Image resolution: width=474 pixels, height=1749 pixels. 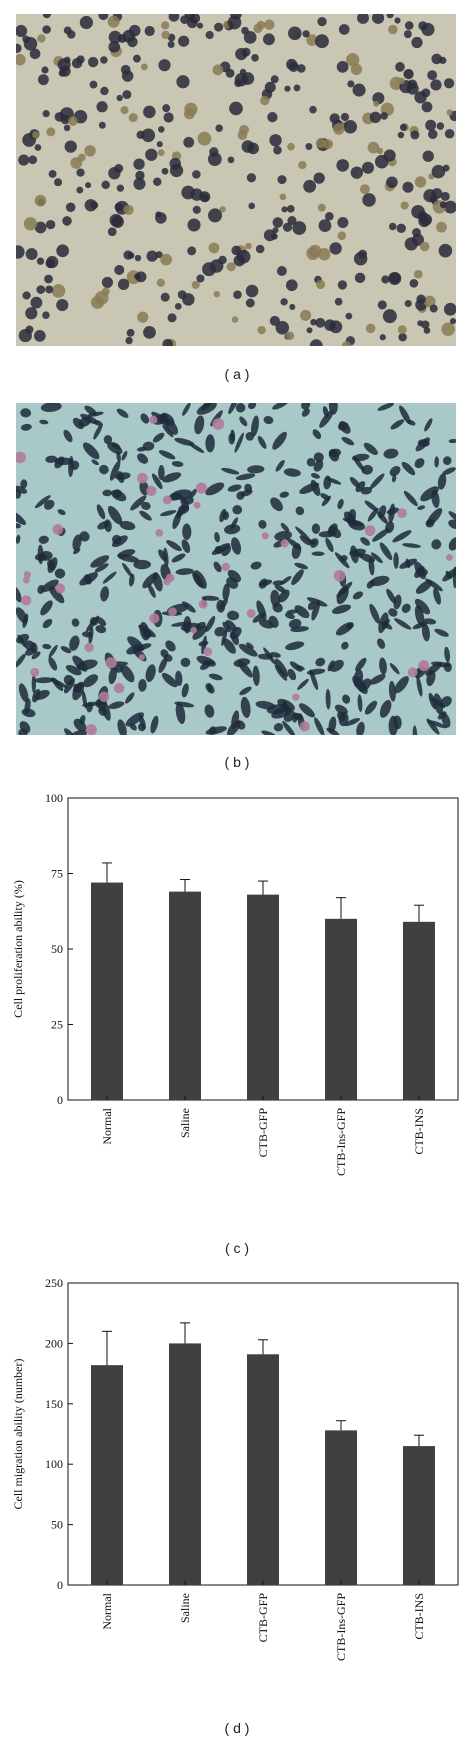 I want to click on migration-bar-saline, so click(x=185, y=1464).